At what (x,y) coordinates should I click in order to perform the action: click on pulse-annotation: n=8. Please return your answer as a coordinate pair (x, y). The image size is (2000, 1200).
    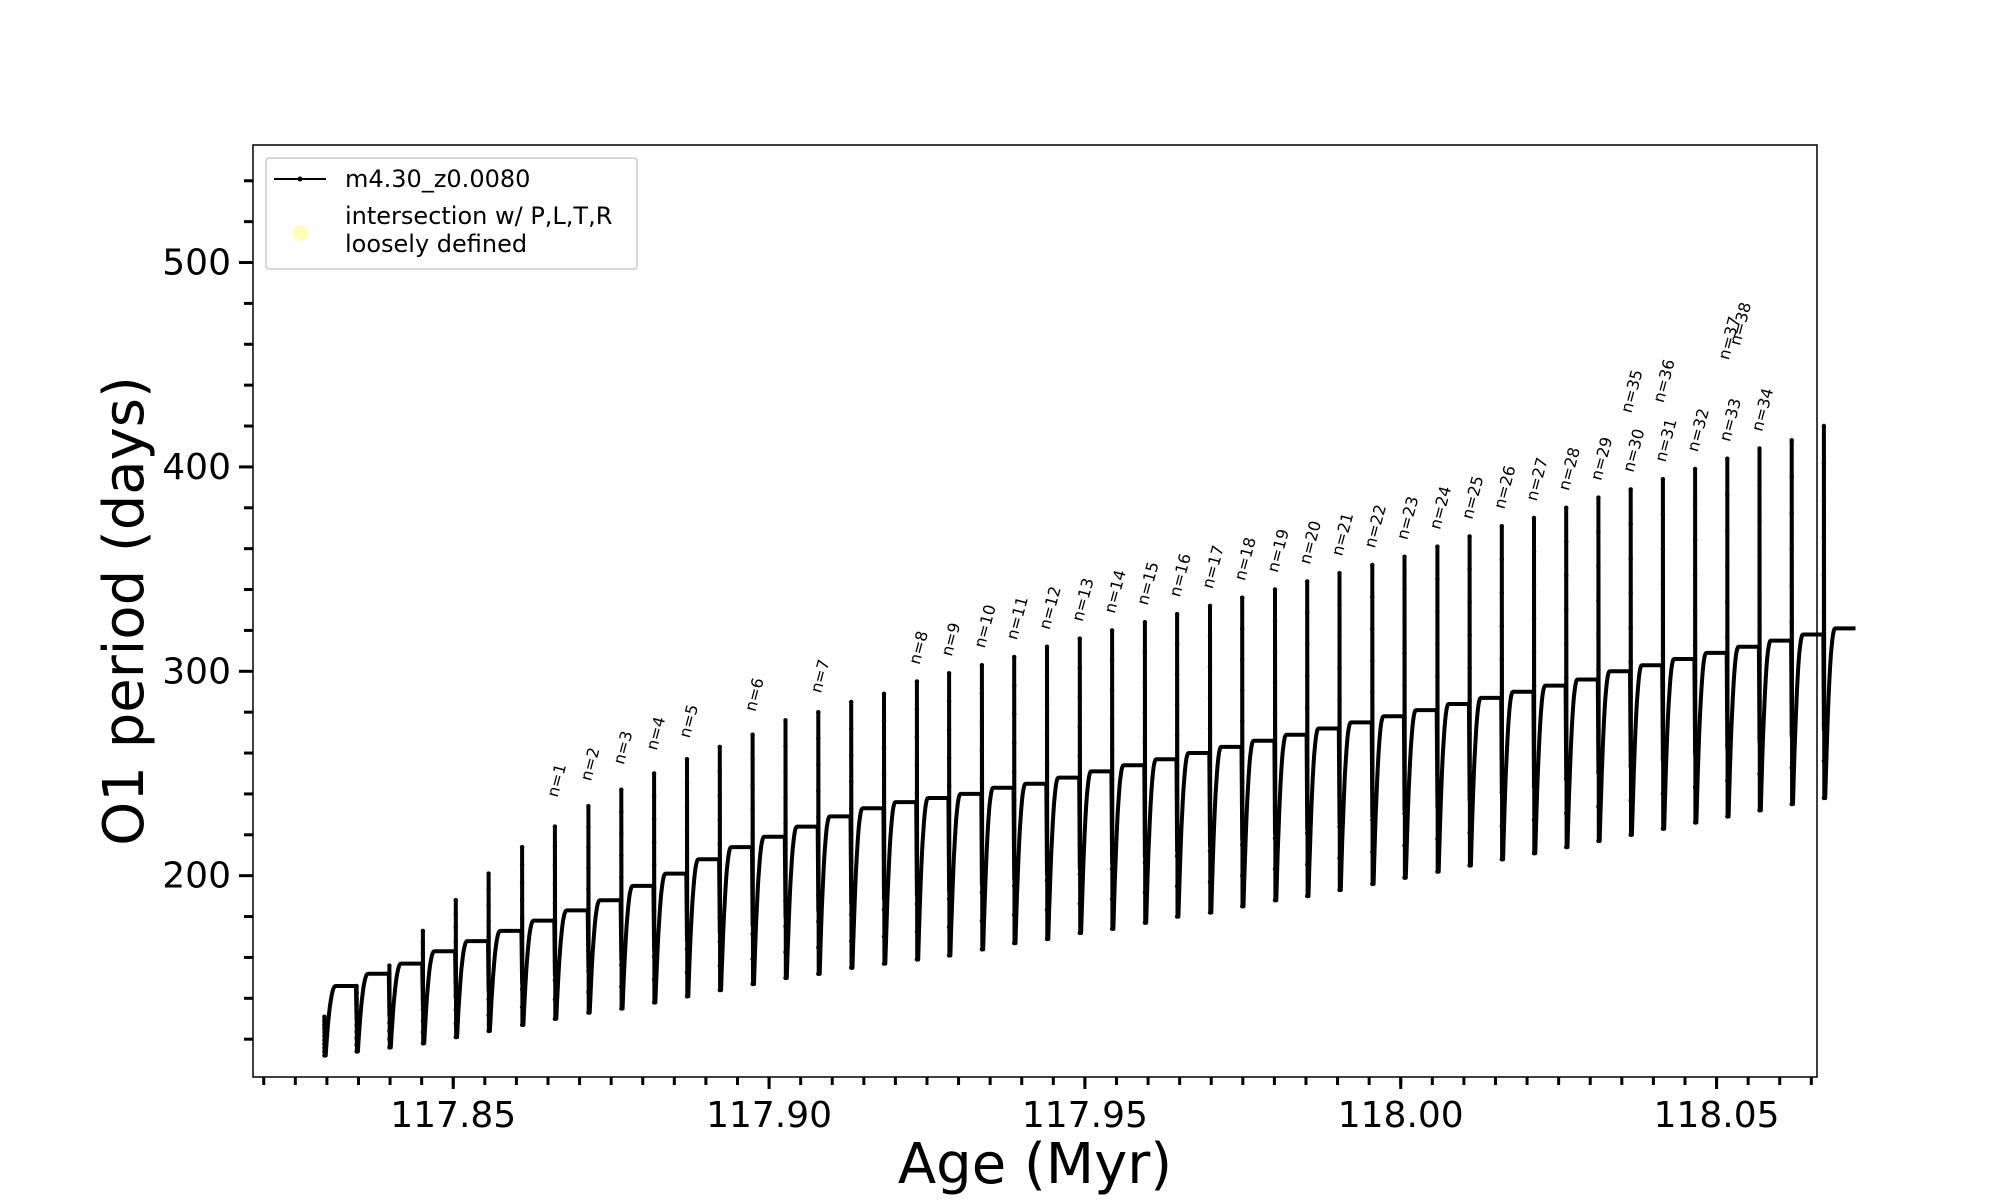
    Looking at the image, I should click on (918, 648).